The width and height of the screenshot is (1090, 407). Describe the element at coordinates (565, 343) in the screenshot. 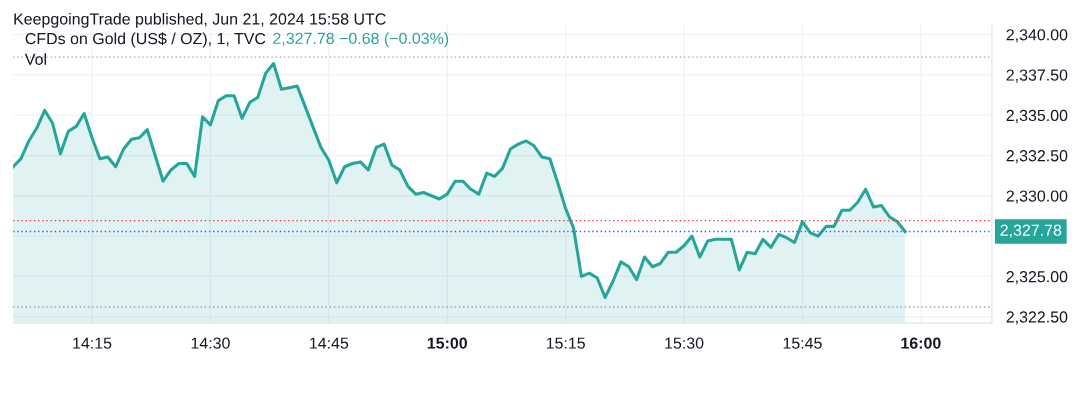

I see `x-tick-label: 15:15` at that location.